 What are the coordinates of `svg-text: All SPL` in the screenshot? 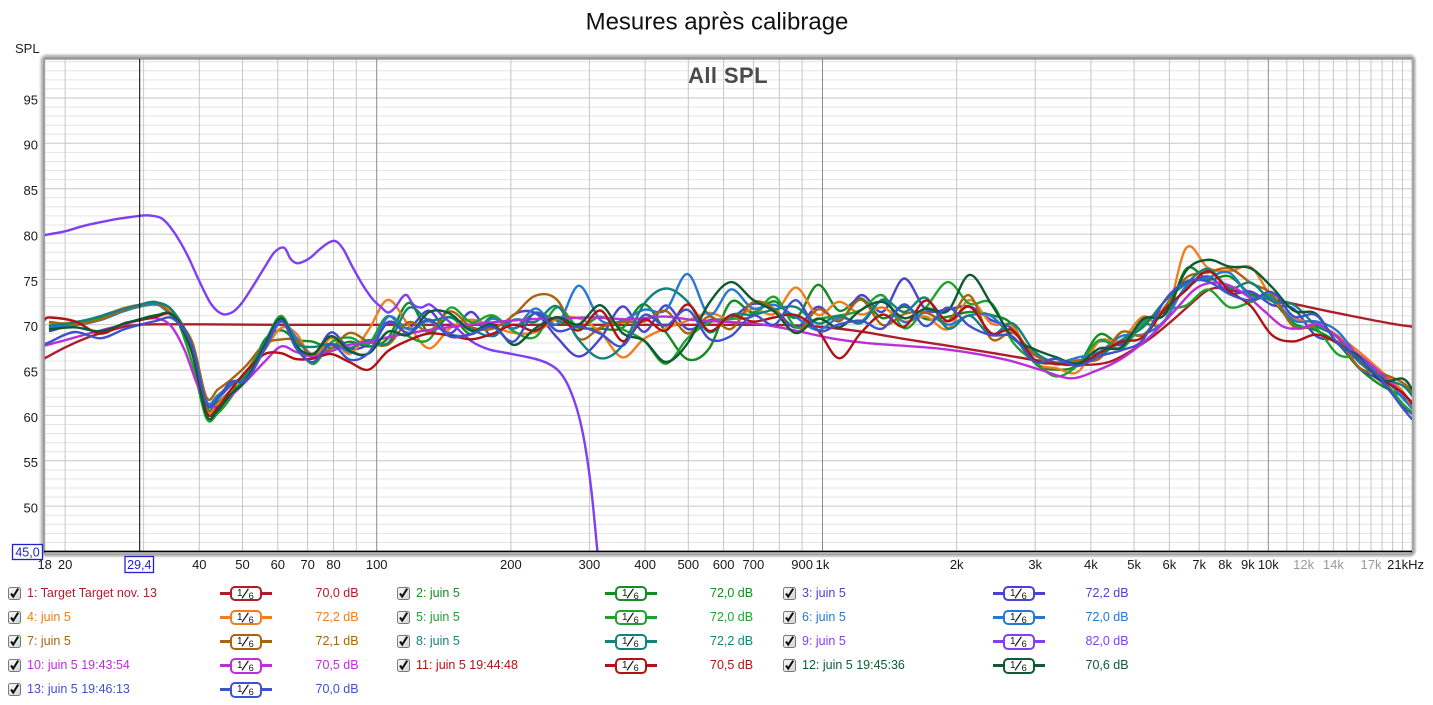 It's located at (728, 75).